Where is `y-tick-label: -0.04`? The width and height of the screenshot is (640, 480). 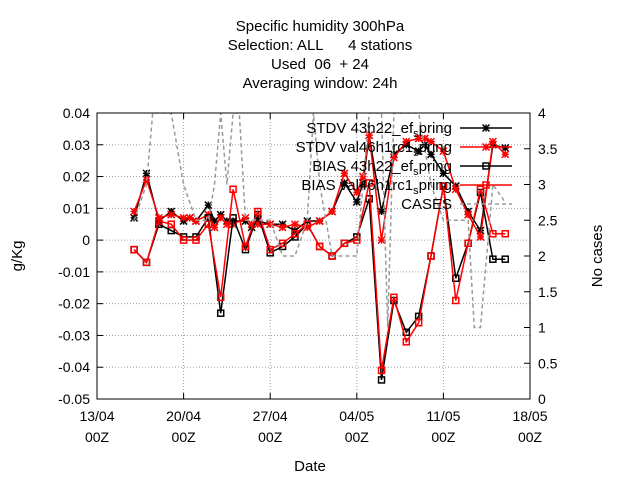
y-tick-label: -0.04 is located at coordinates (74, 367).